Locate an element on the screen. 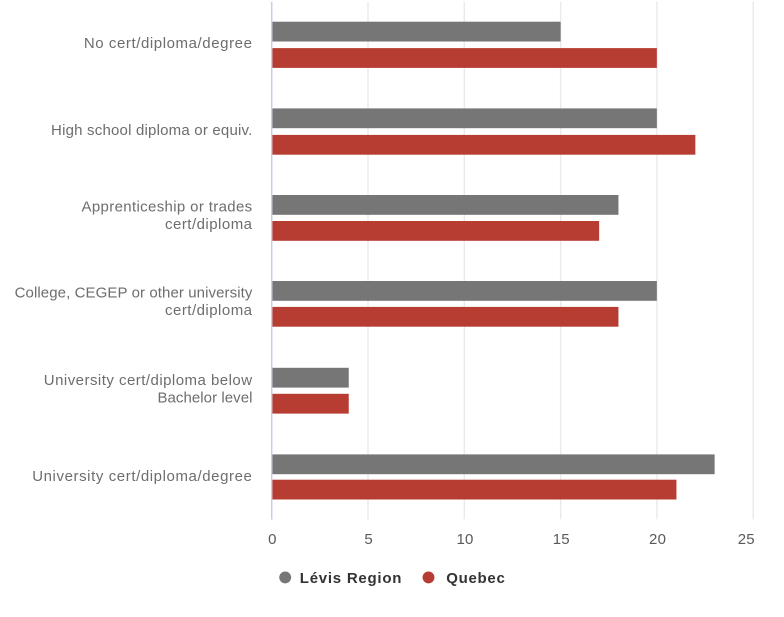  svg-text: 0 is located at coordinates (272, 539).